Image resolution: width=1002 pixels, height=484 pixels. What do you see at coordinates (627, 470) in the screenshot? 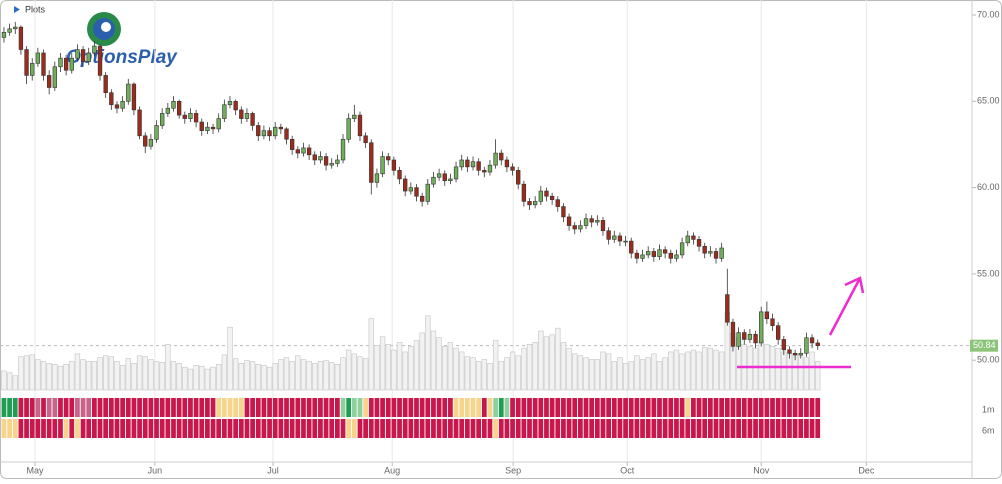
I see `x-tick-label: Oct` at bounding box center [627, 470].